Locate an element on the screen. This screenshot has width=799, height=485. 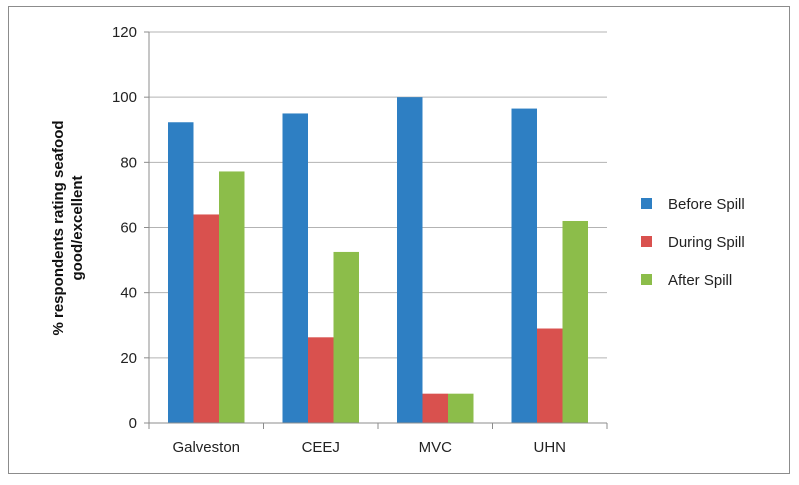
y-tick-label: 0 is located at coordinates (133, 423).